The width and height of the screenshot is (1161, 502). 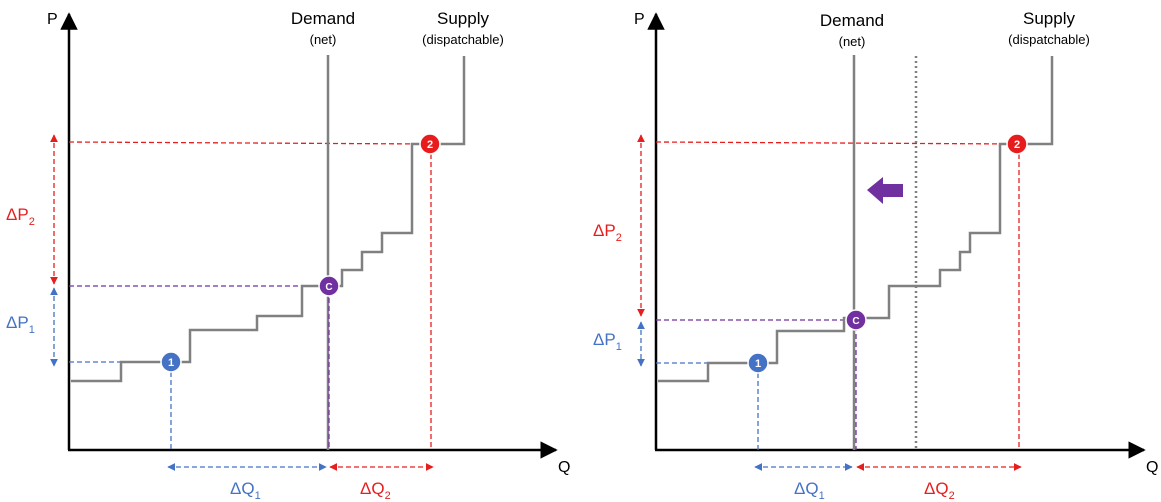 What do you see at coordinates (885, 190) in the screenshot?
I see `demand-shift-arrow` at bounding box center [885, 190].